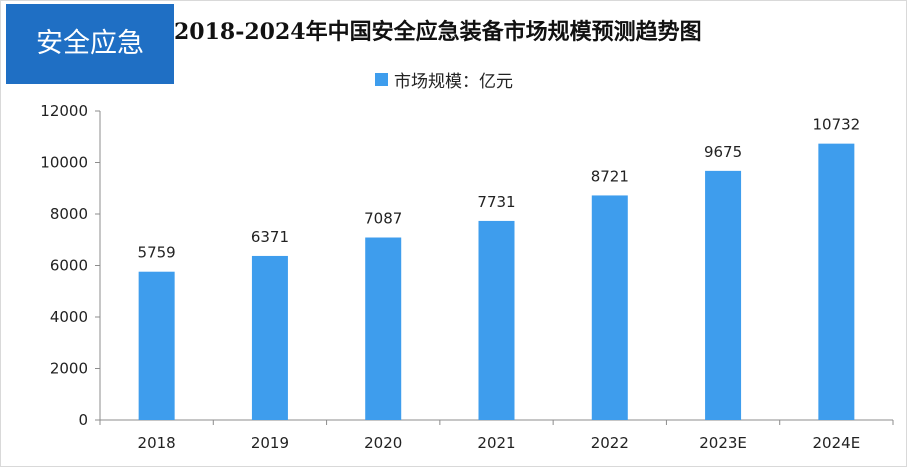  What do you see at coordinates (69, 266) in the screenshot?
I see `y-tick-label: 6000` at bounding box center [69, 266].